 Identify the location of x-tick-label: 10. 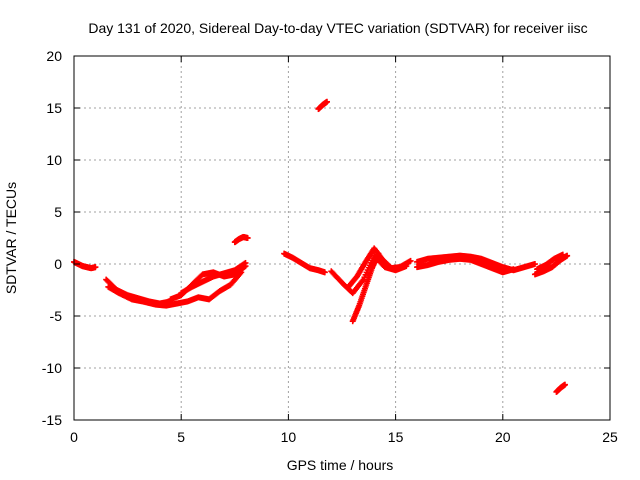
(289, 437).